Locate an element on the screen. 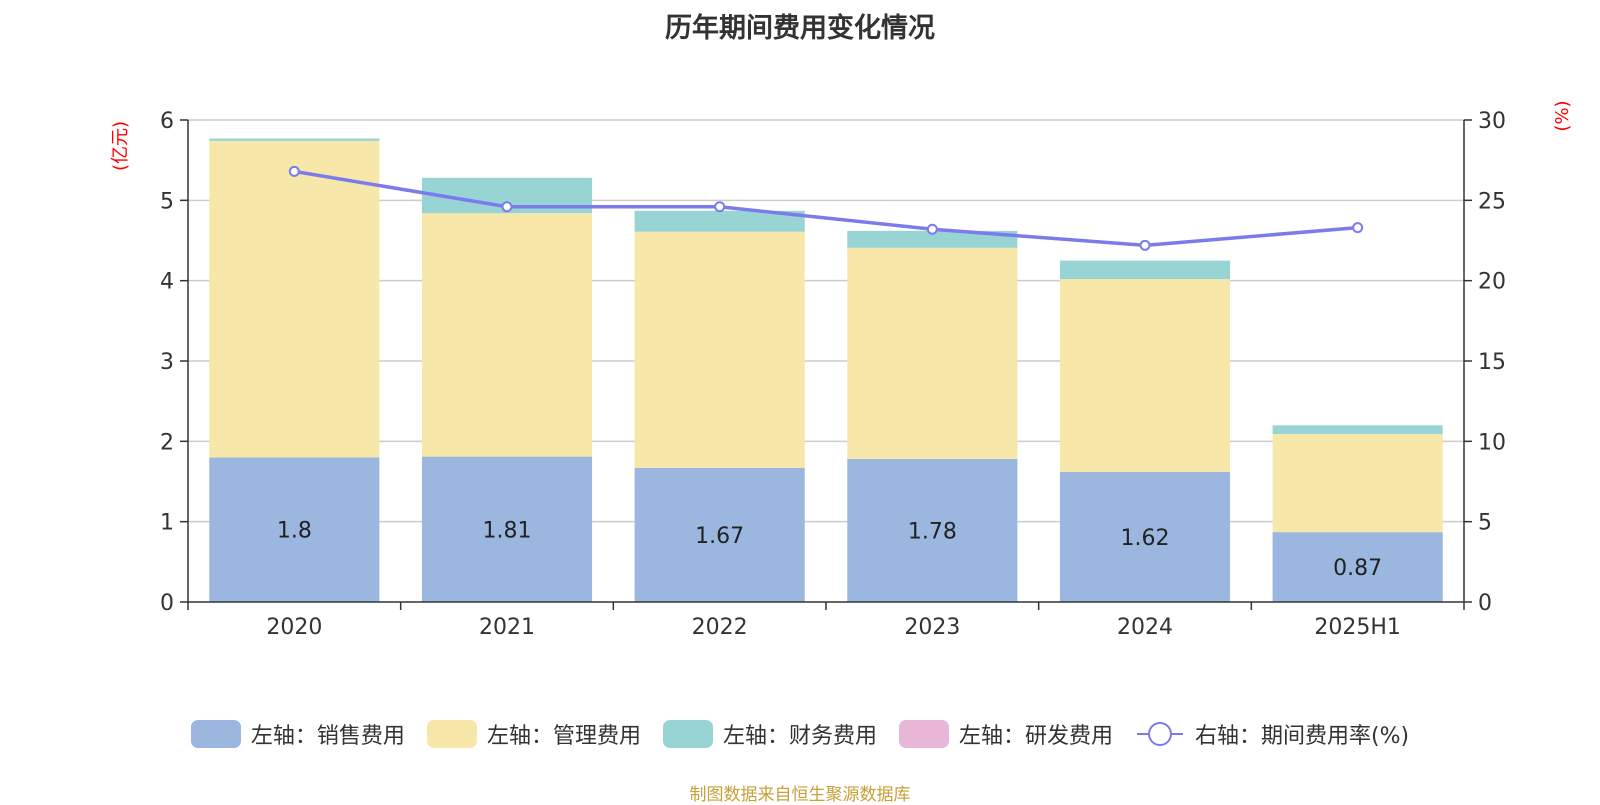 The height and width of the screenshot is (805, 1600). y-left-tick-label: 2 is located at coordinates (167, 442).